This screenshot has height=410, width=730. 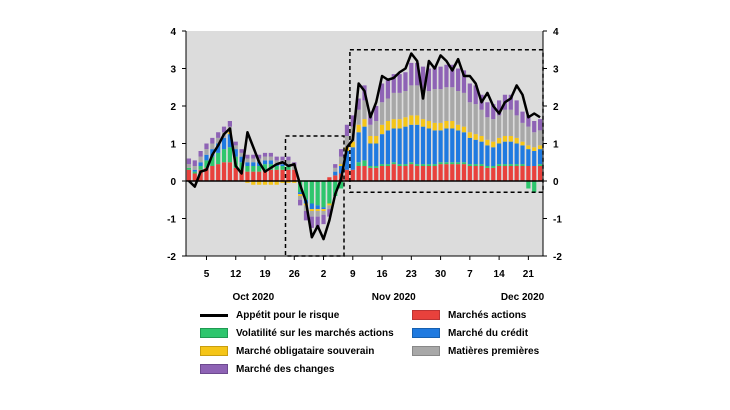 What do you see at coordinates (253, 183) in the screenshot?
I see `bar-segment-s3-i11` at bounding box center [253, 183].